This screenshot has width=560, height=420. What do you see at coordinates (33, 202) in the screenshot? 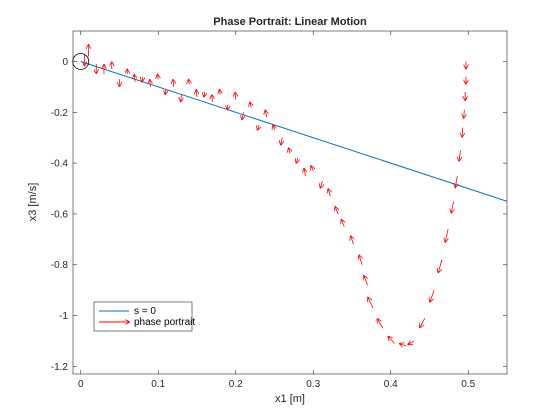
I see `y-axis-label: x3 [m/s]` at bounding box center [33, 202].